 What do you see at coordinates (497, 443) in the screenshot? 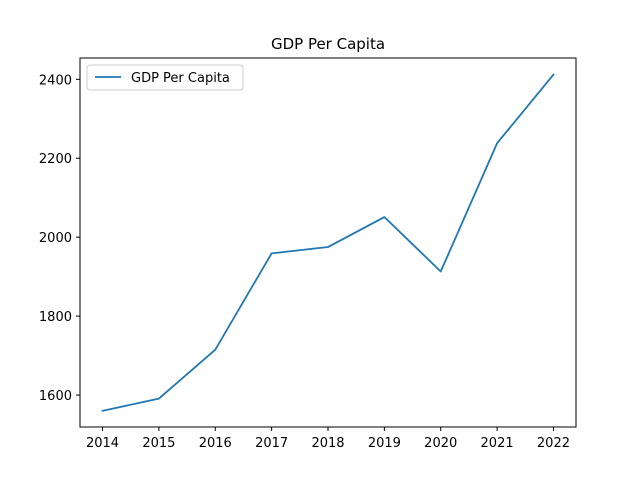
I see `x-tick-label: 2021` at bounding box center [497, 443].